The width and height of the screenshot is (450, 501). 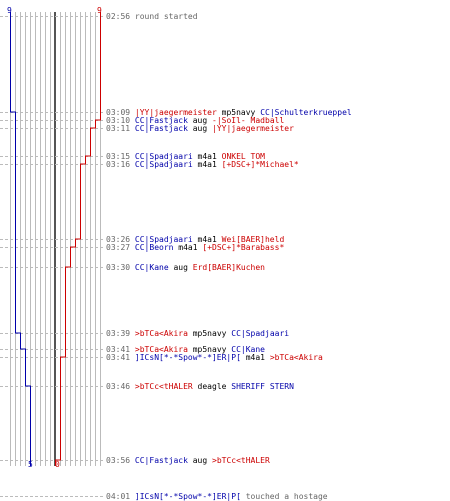 What do you see at coordinates (241, 460) in the screenshot?
I see `event-victim: >bTCc<tHALER` at bounding box center [241, 460].